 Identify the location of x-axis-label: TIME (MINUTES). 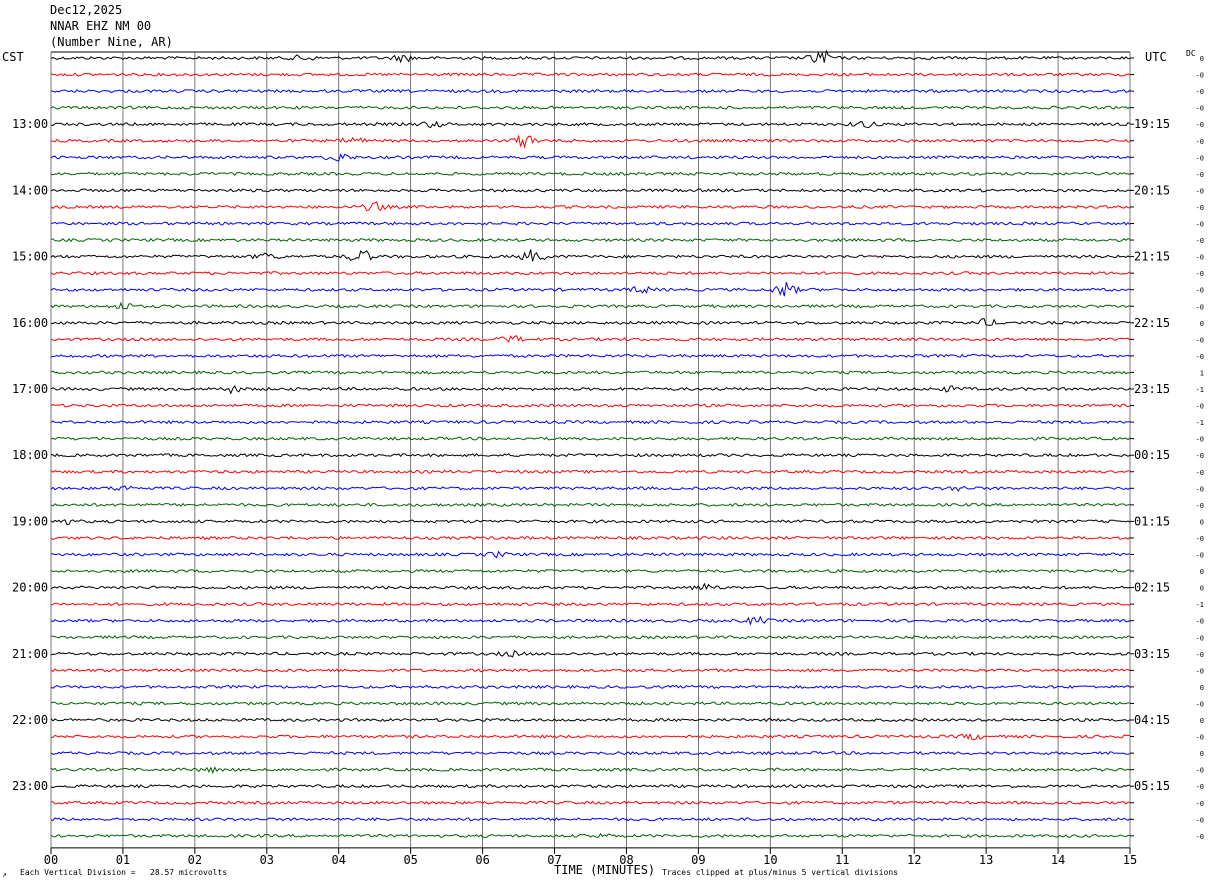
(605, 870).